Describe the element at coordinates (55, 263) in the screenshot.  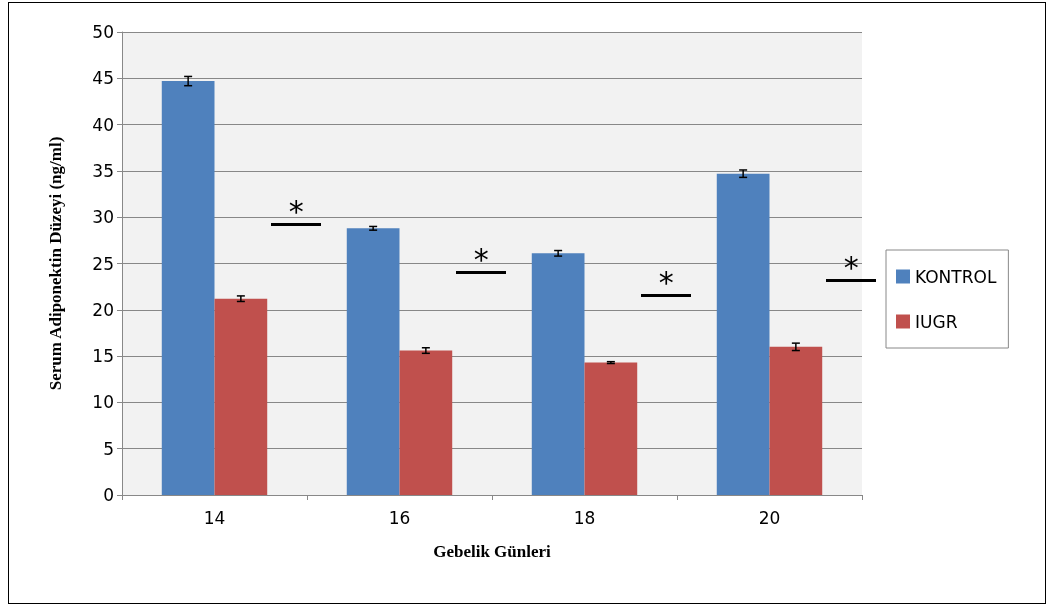
I see `y-axis-title: Serum Adiponektin Düzeyi (ng/ml)` at that location.